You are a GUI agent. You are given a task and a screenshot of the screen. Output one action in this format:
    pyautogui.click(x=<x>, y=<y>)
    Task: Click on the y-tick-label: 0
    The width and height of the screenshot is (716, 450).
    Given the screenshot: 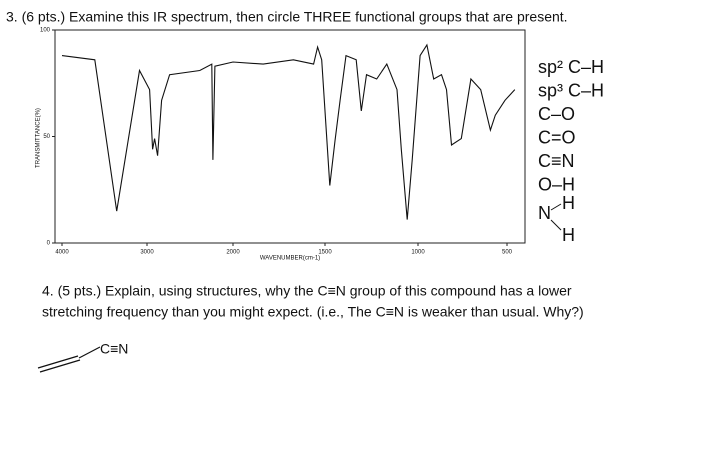 What is the action you would take?
    pyautogui.click(x=49, y=244)
    